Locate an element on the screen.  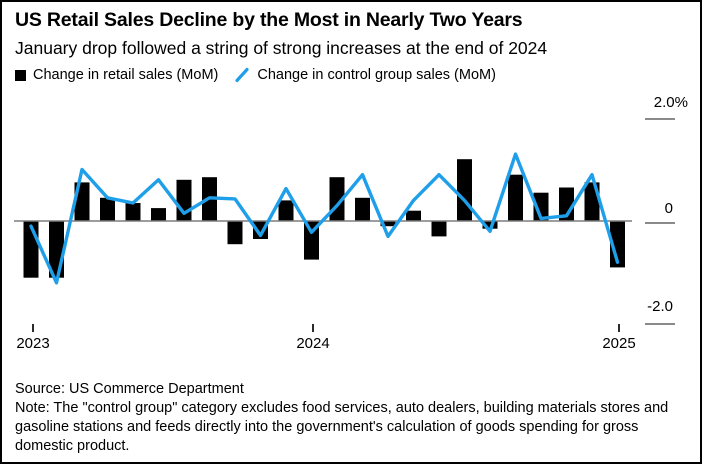
legend-item-retail-sales: Change in retail sales (MoM) is located at coordinates (116, 75).